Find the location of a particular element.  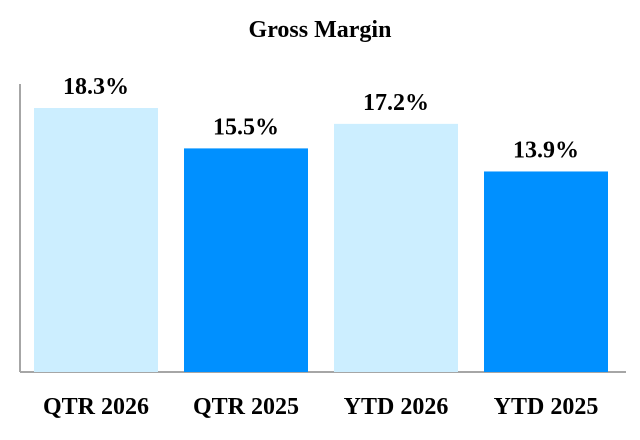

value-label: 15.5% is located at coordinates (246, 127).